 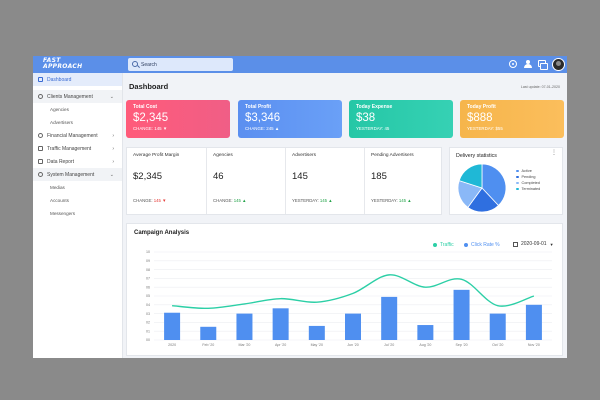 I want to click on kpi-sub: YESTERDAY: $55, so click(x=485, y=128).